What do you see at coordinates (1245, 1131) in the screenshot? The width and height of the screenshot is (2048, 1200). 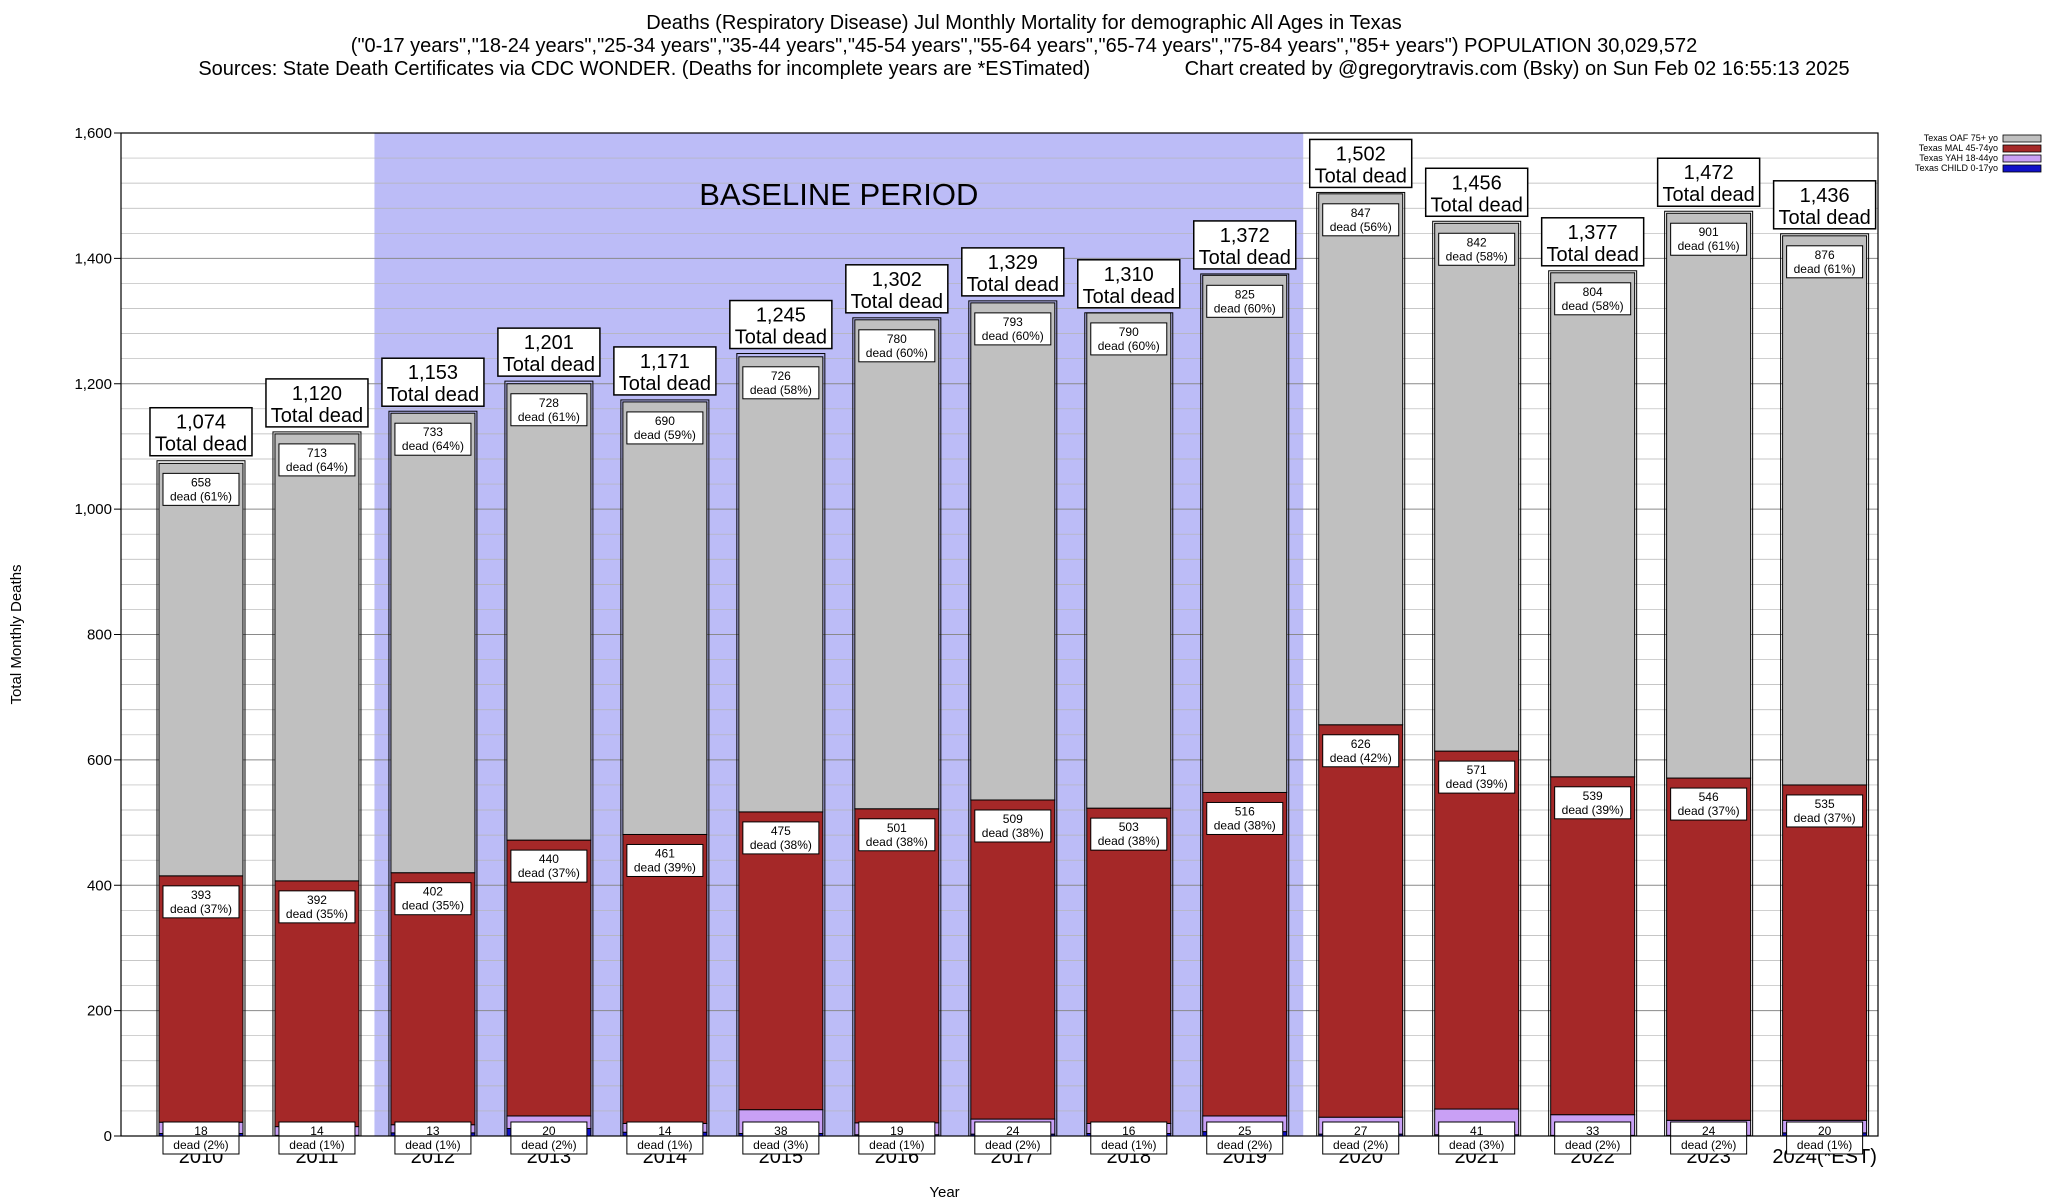 I see `segment-value-yah: 25` at bounding box center [1245, 1131].